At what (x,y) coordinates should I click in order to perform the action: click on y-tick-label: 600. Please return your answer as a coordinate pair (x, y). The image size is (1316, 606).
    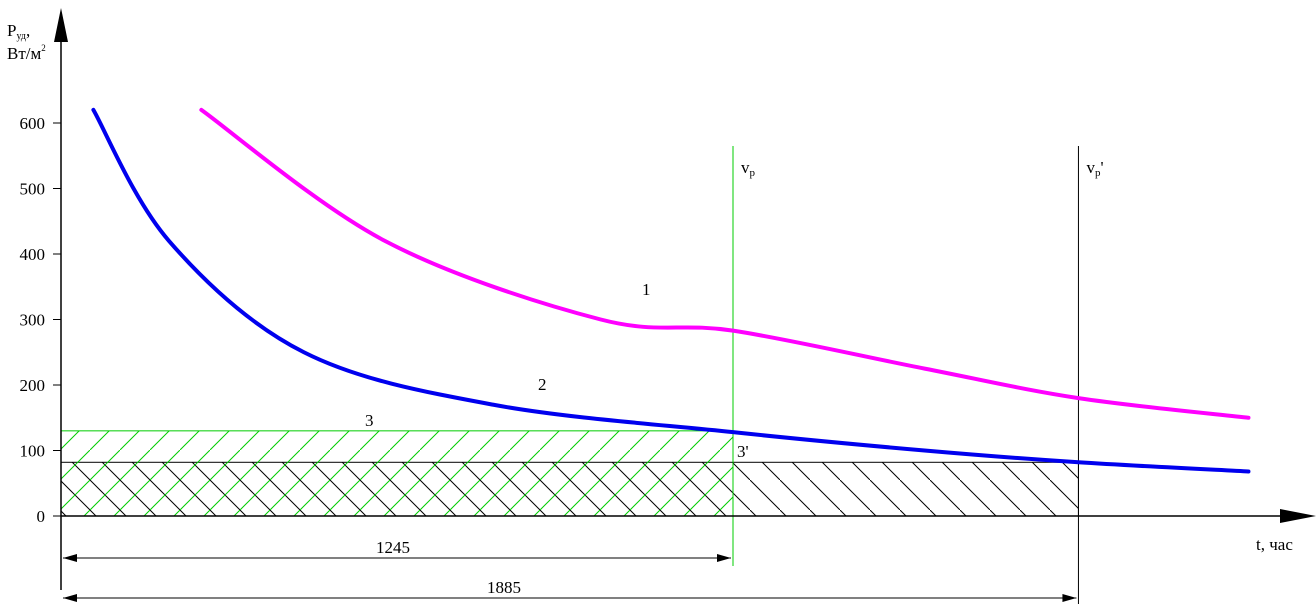
    Looking at the image, I should click on (33, 123).